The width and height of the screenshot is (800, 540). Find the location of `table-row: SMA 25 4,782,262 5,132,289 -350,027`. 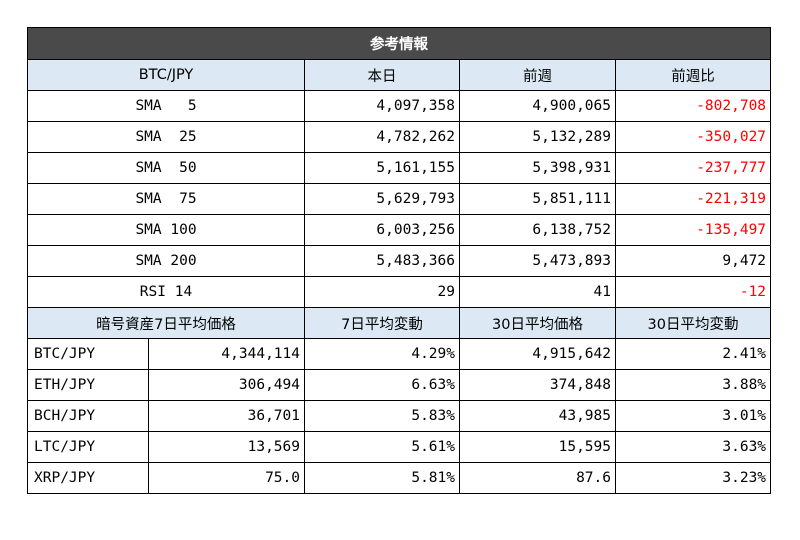

table-row: SMA 25 4,782,262 5,132,289 -350,027 is located at coordinates (399, 137).